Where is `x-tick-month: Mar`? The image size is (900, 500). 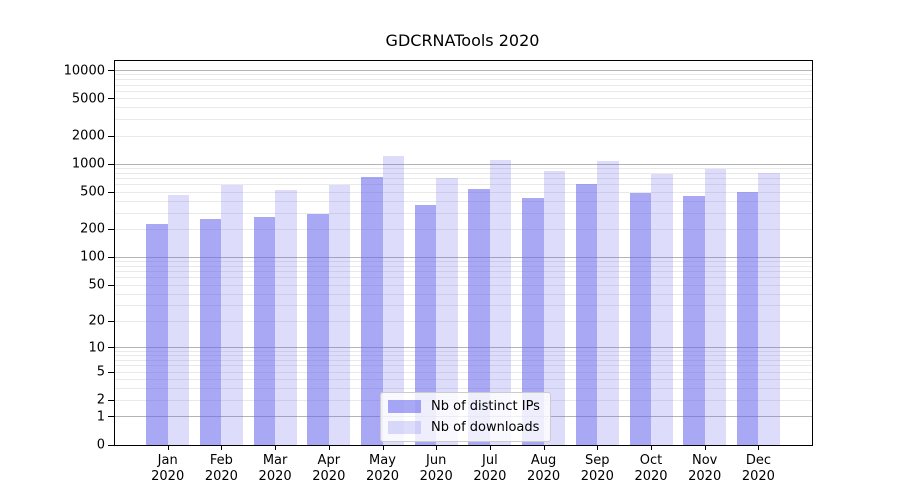 x-tick-month: Mar is located at coordinates (275, 460).